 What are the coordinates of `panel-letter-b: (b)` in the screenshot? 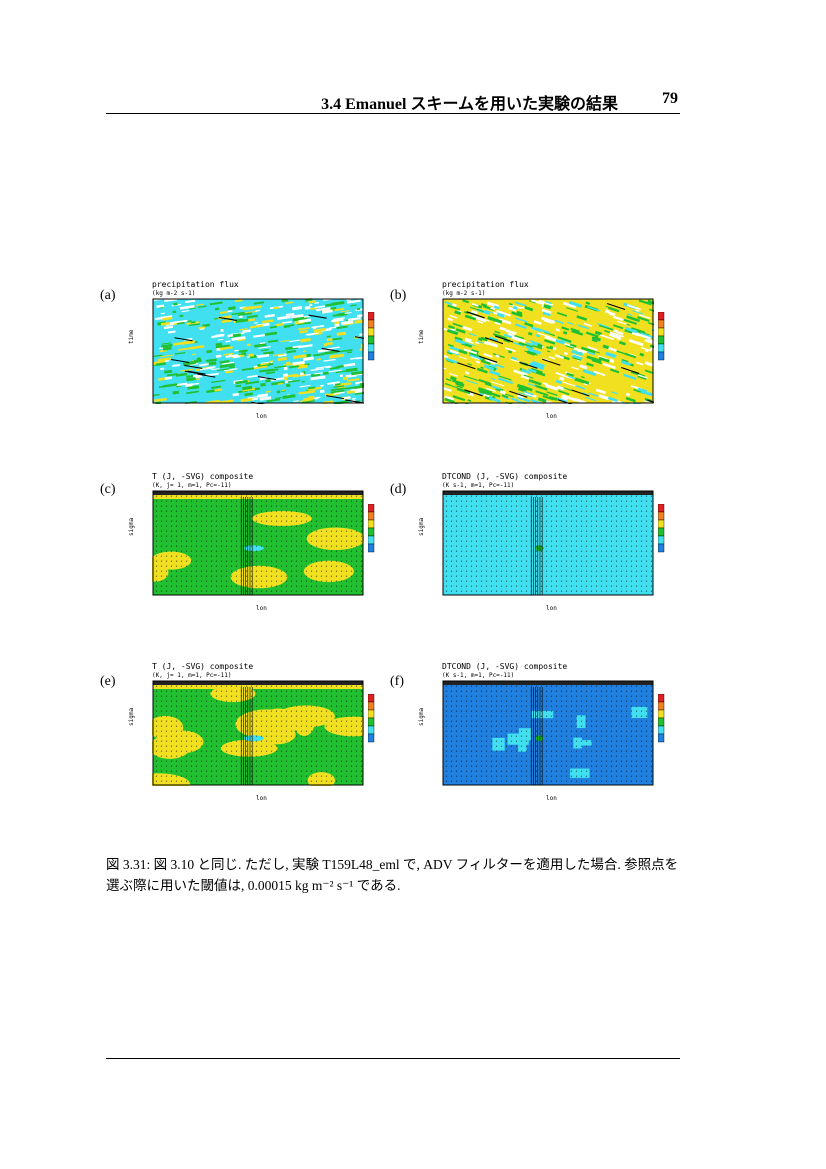 It's located at (398, 295).